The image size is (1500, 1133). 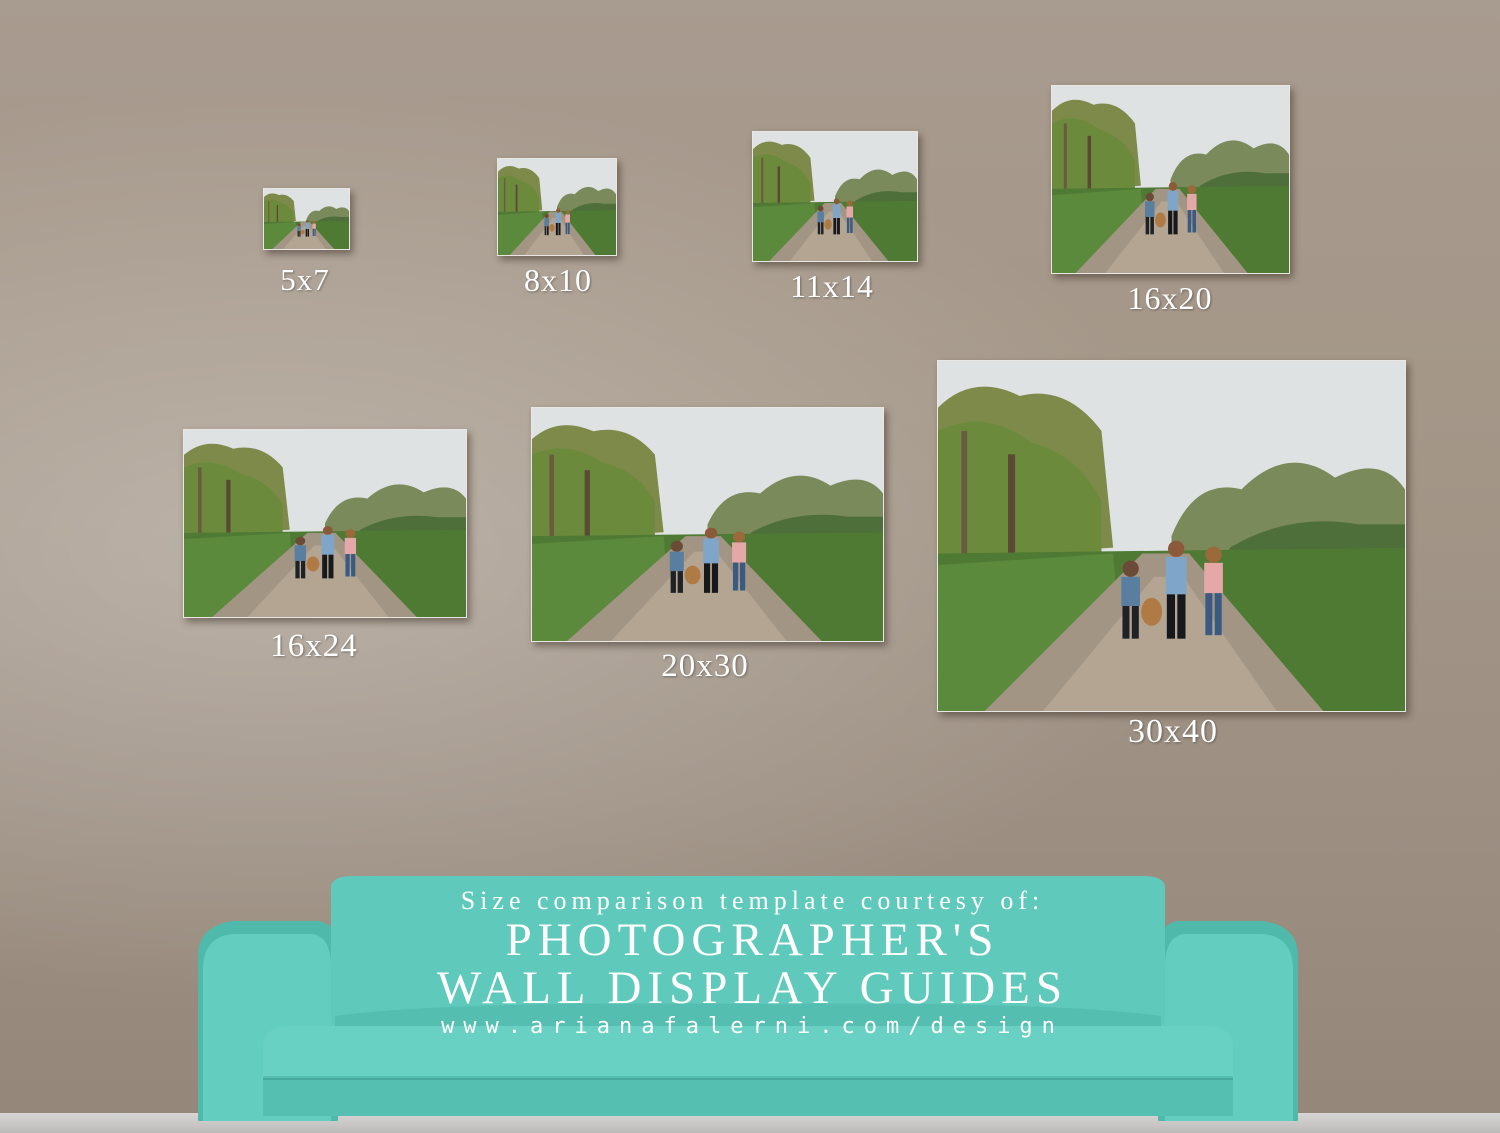 I want to click on size-label-30x40: 30x40, so click(x=1173, y=731).